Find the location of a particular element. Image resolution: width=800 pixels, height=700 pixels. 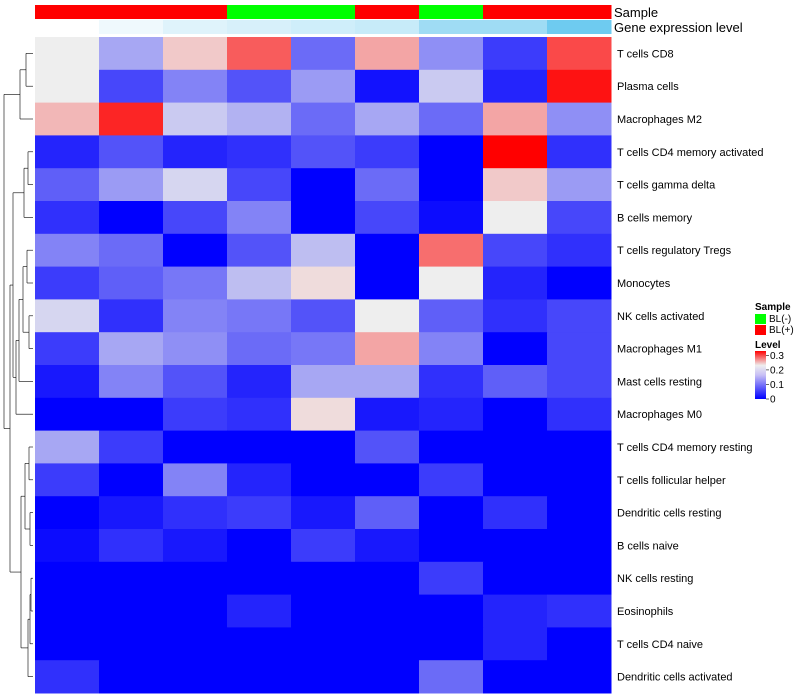

legend-level-title: Level is located at coordinates (768, 345).